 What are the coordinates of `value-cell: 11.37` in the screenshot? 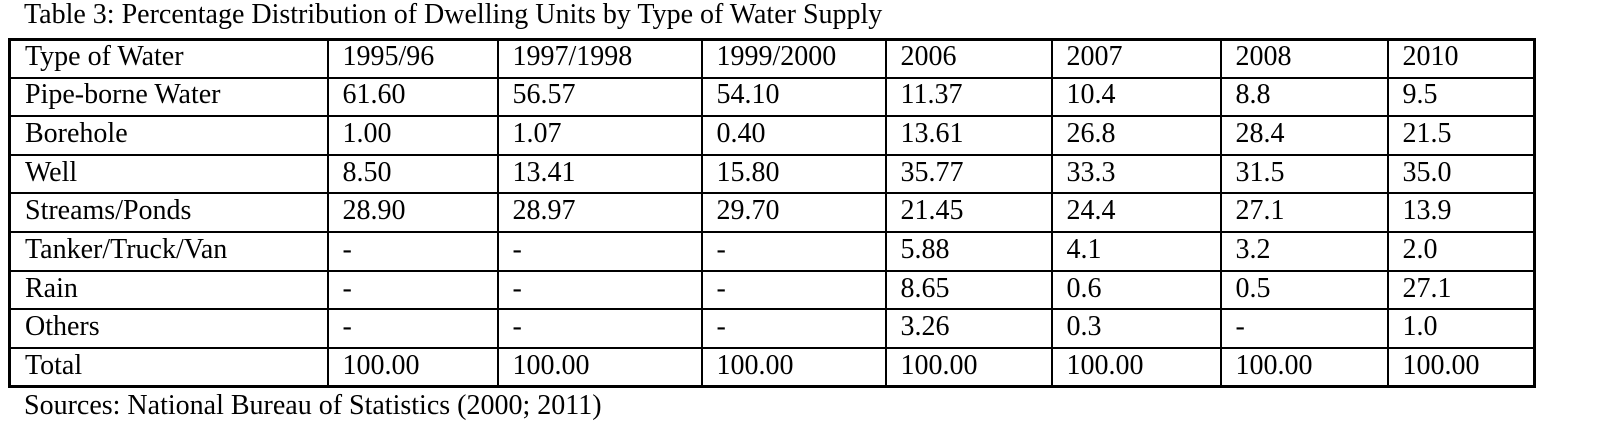 It's located at (968, 97).